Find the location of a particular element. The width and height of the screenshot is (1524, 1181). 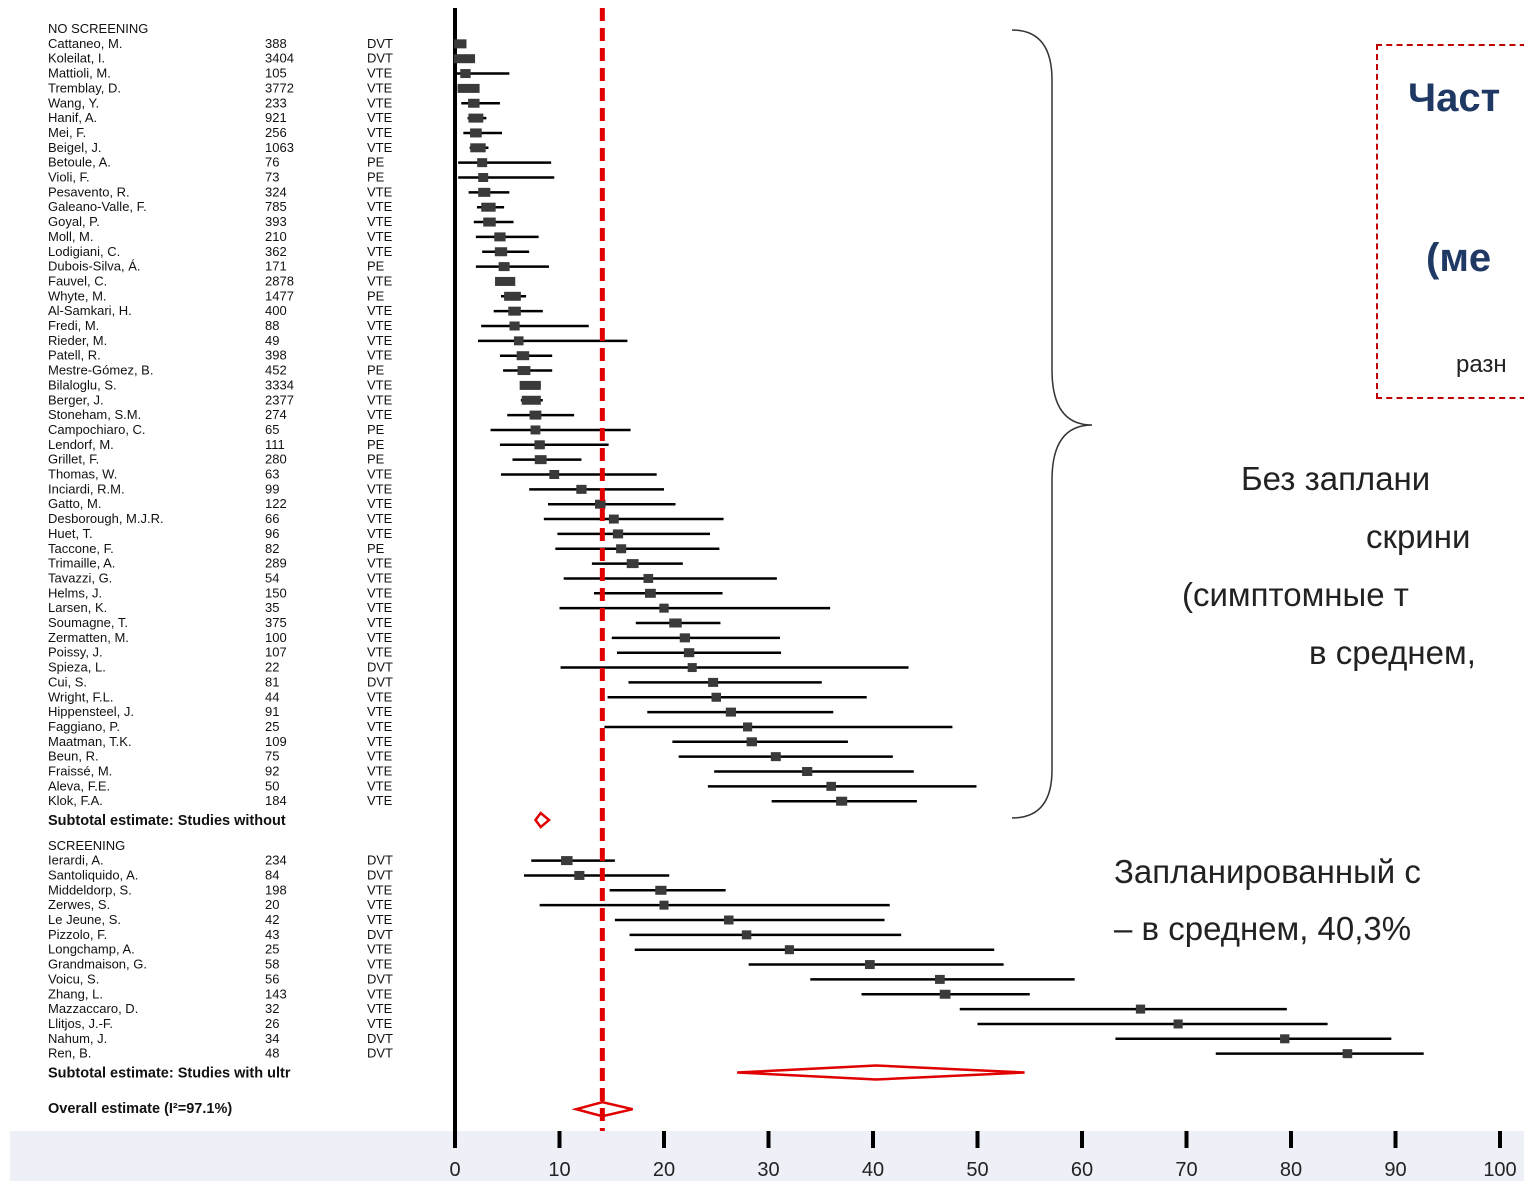

study-n: 234 is located at coordinates (276, 860).